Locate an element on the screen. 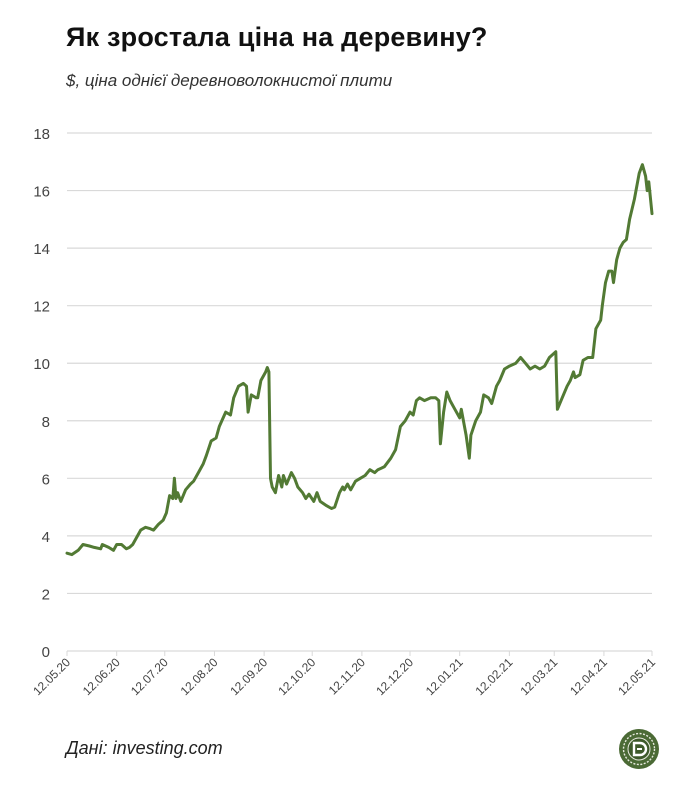 Image resolution: width=690 pixels, height=803 pixels. y-tick-label: 16 is located at coordinates (41, 192).